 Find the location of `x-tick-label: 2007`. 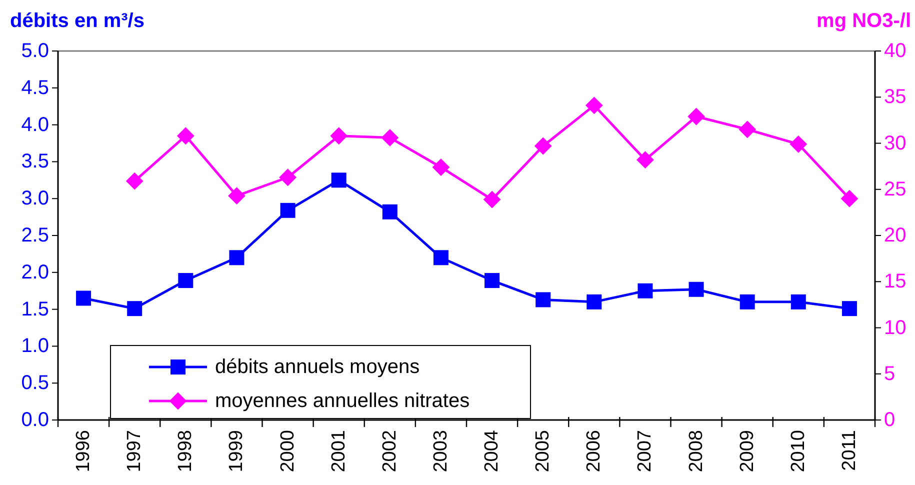

x-tick-label: 2007 is located at coordinates (645, 451).